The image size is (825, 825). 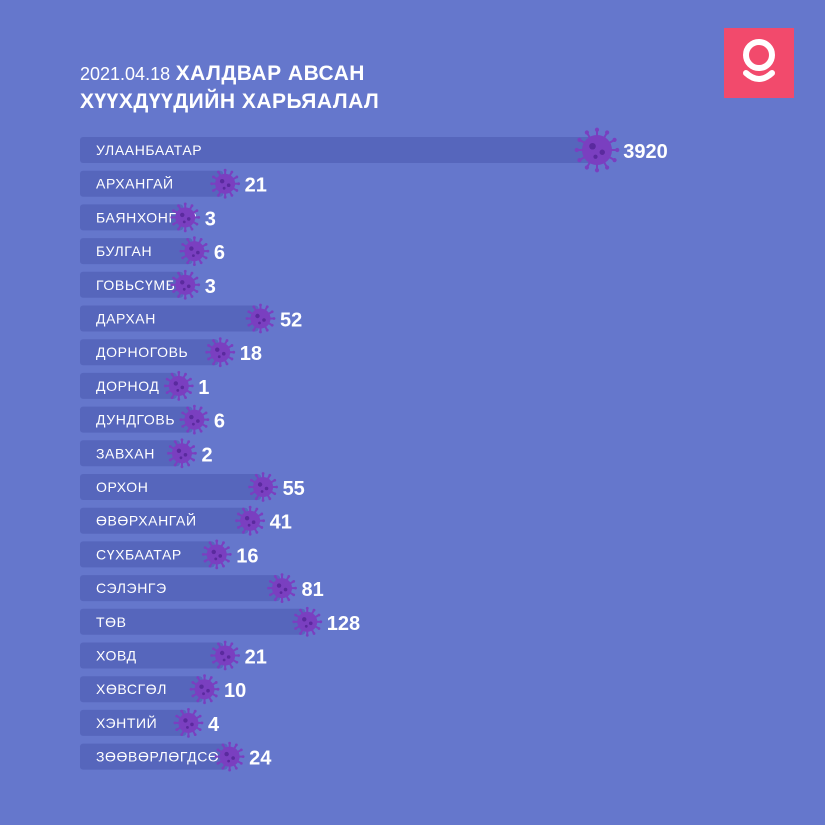 What do you see at coordinates (131, 689) in the screenshot?
I see `bar-category-label: ХӨВСГӨЛ` at bounding box center [131, 689].